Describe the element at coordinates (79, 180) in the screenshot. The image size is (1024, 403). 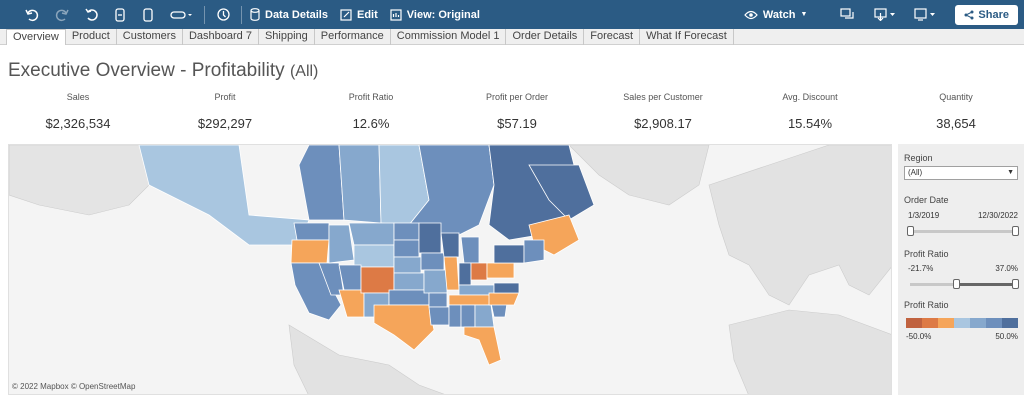
I see `alaska-landmass` at that location.